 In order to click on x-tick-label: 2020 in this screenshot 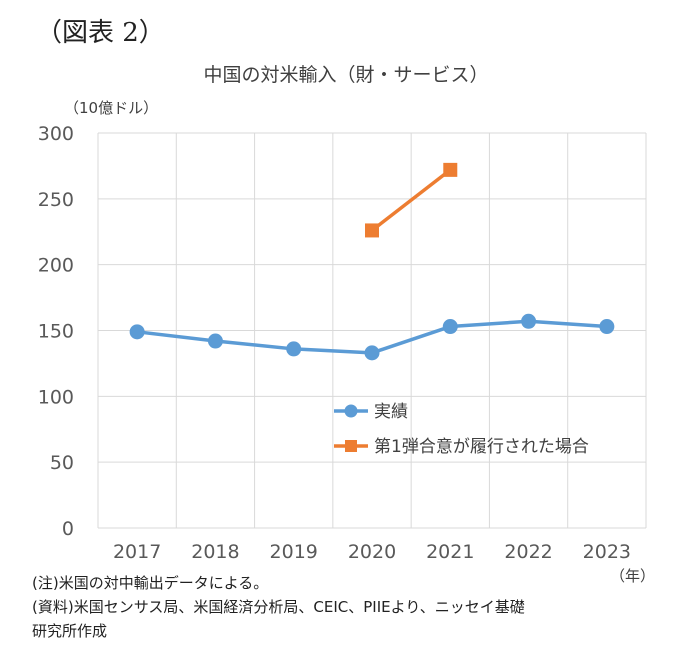, I will do `click(372, 552)`.